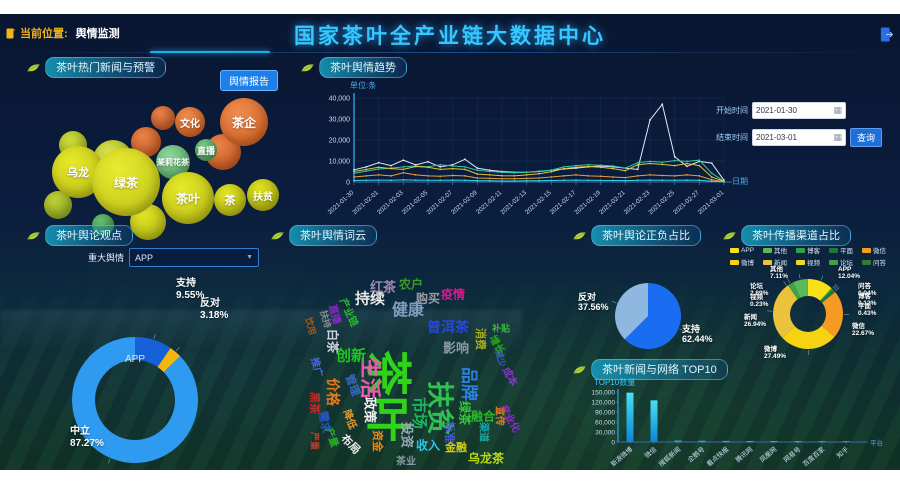 The image size is (900, 483). What do you see at coordinates (877, 262) in the screenshot?
I see `legend-item: 问答` at bounding box center [877, 262].